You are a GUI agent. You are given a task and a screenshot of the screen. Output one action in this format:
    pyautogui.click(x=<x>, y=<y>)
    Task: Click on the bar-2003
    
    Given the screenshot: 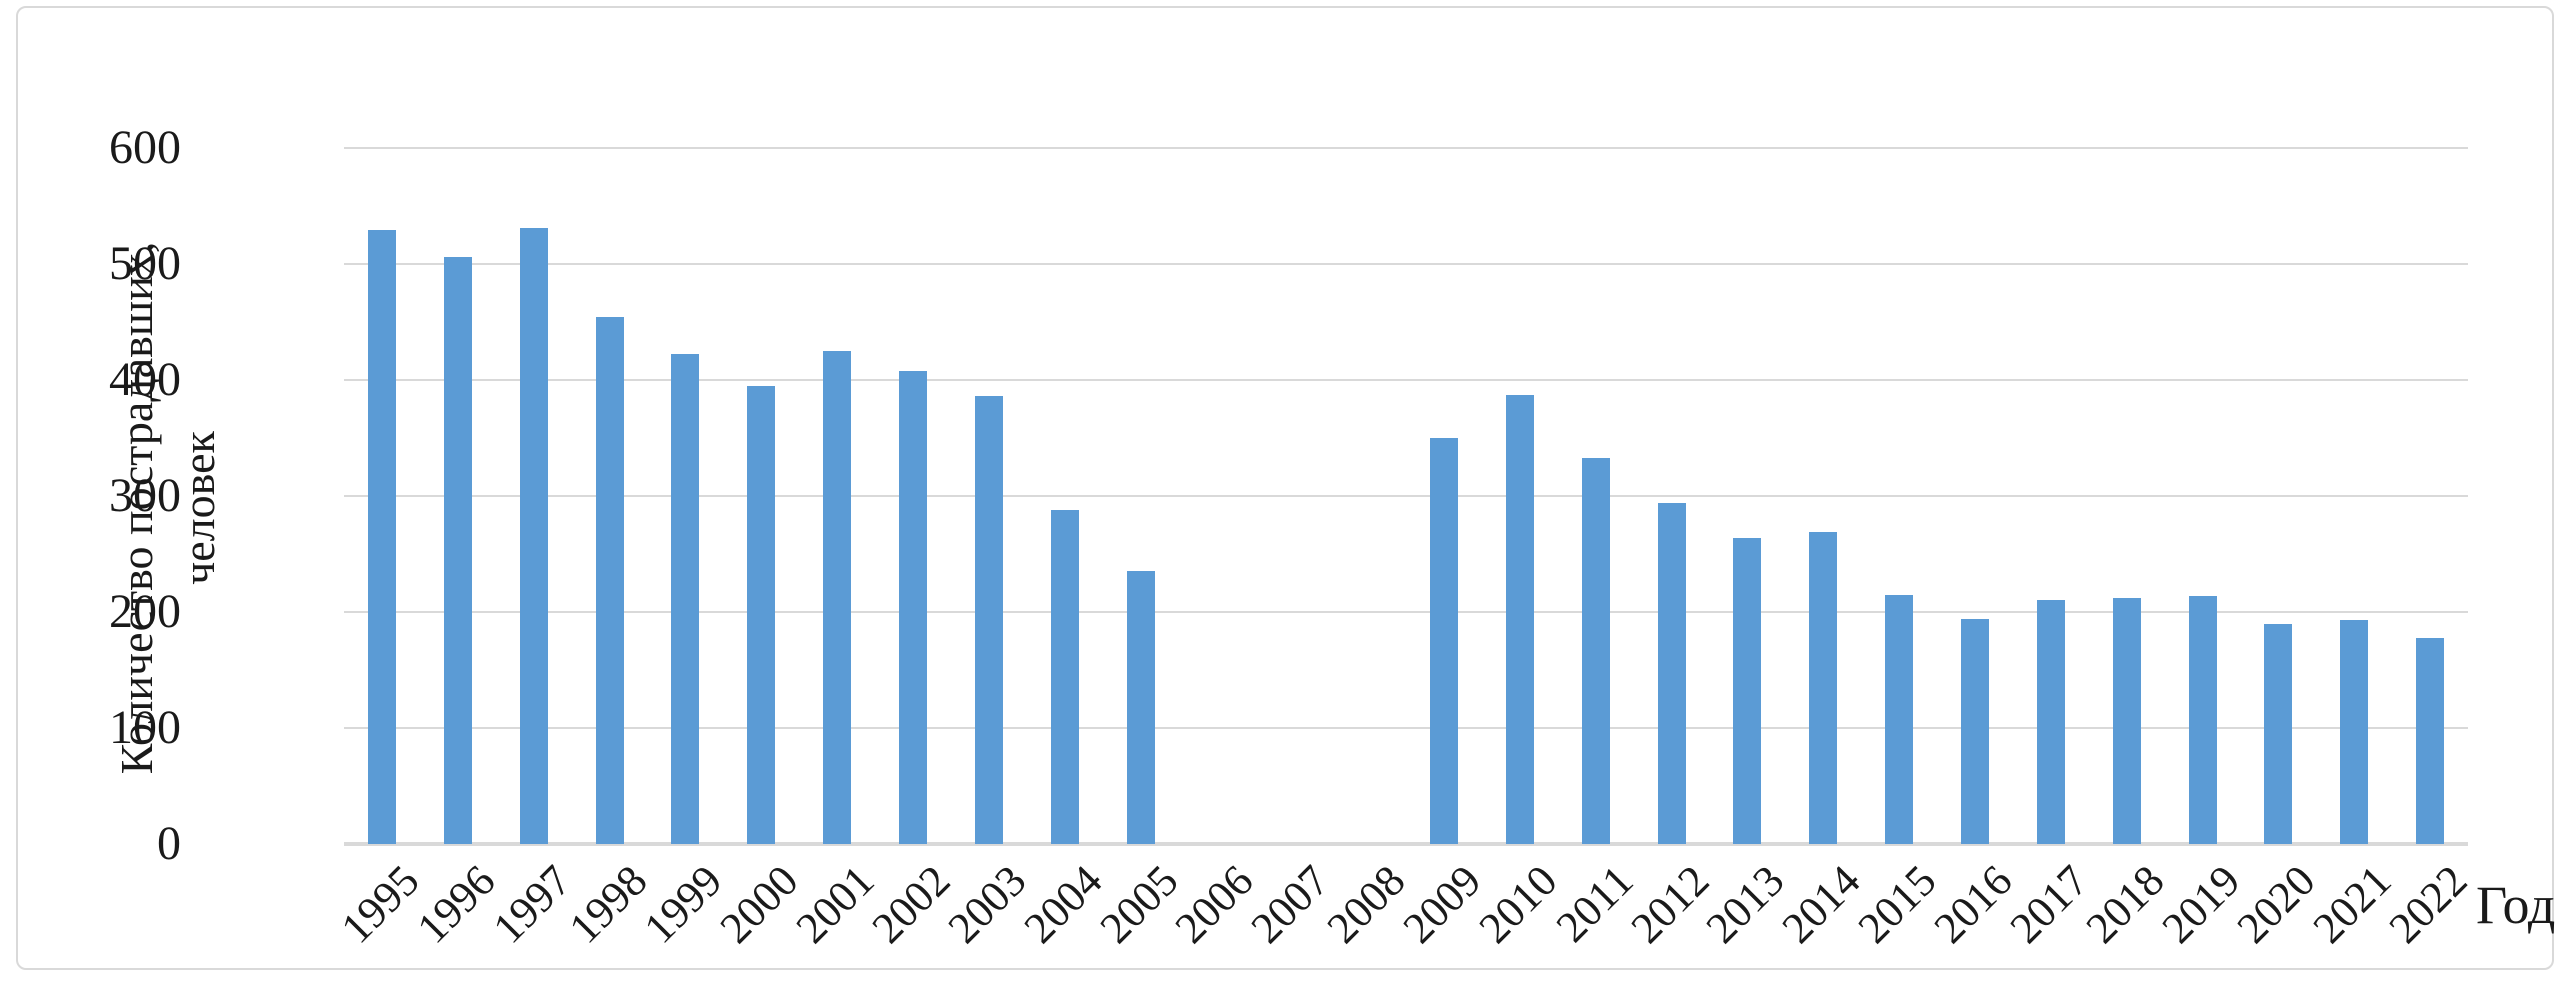 What is the action you would take?
    pyautogui.click(x=988, y=620)
    